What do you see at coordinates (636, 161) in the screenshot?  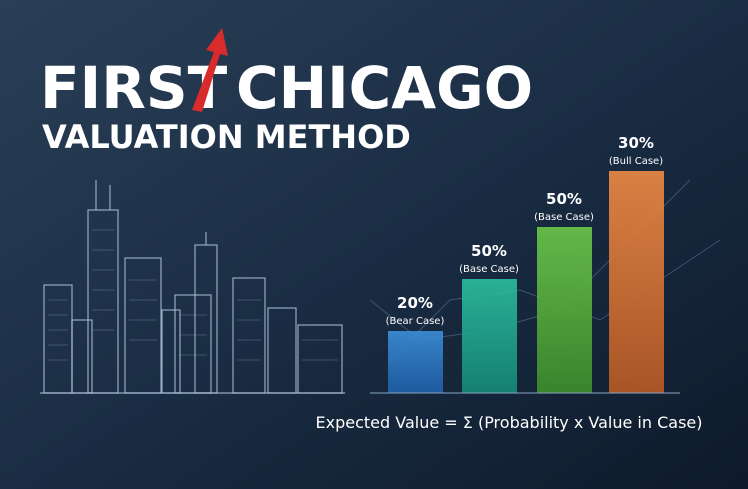 I see `scenario-label: (Bull Case)` at bounding box center [636, 161].